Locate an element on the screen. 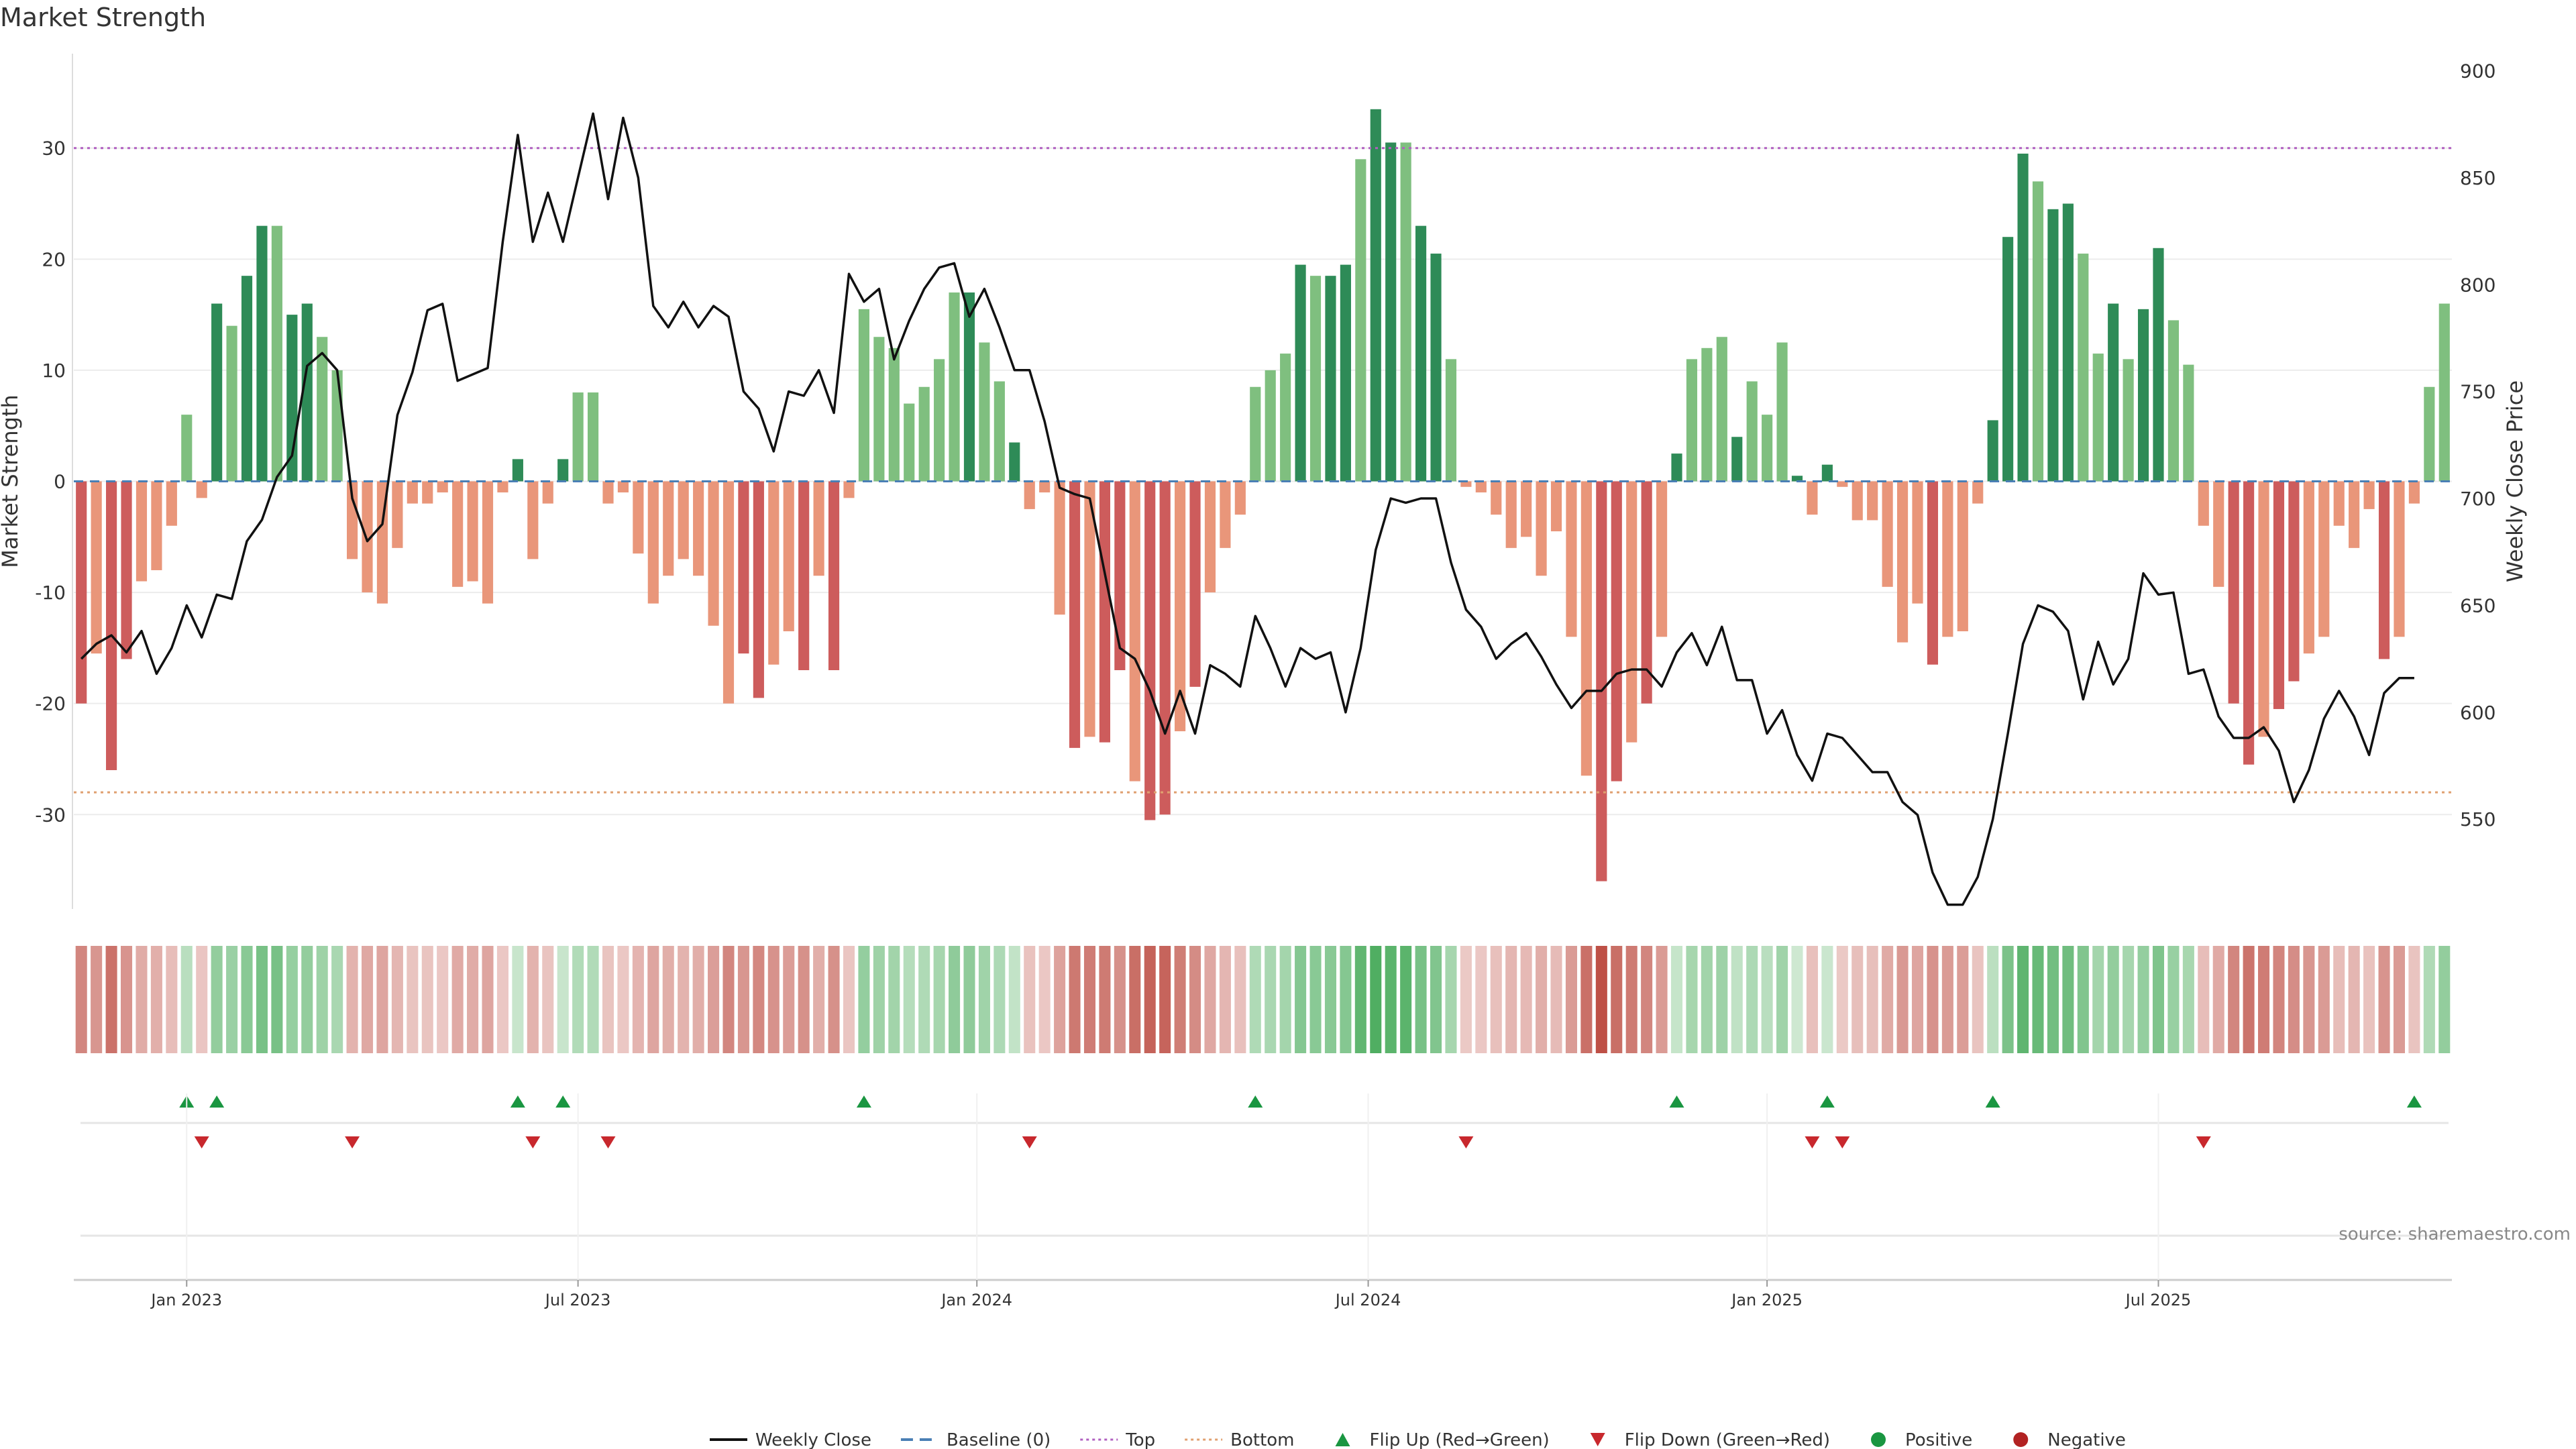 This screenshot has height=1449, width=2576. legend-label: Weekly Close is located at coordinates (813, 1439).